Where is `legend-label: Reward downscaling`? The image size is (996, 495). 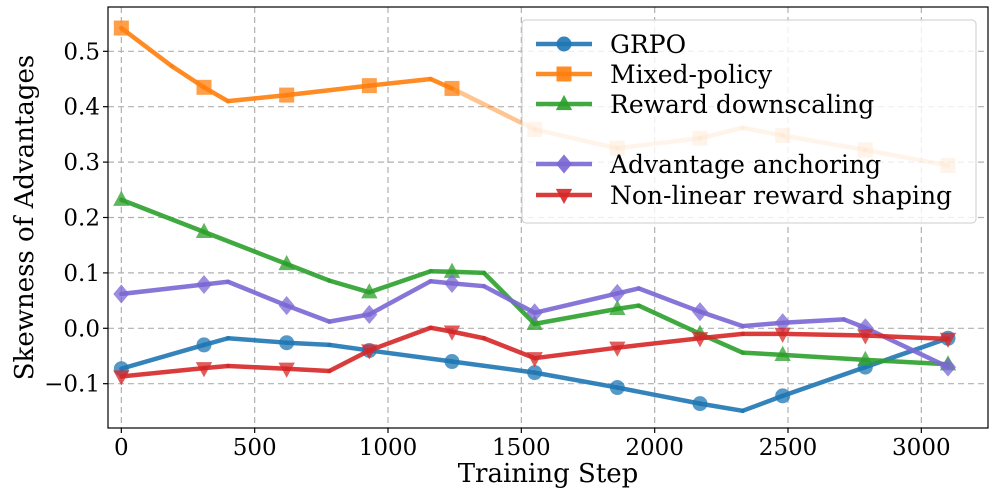
legend-label: Reward downscaling is located at coordinates (742, 104).